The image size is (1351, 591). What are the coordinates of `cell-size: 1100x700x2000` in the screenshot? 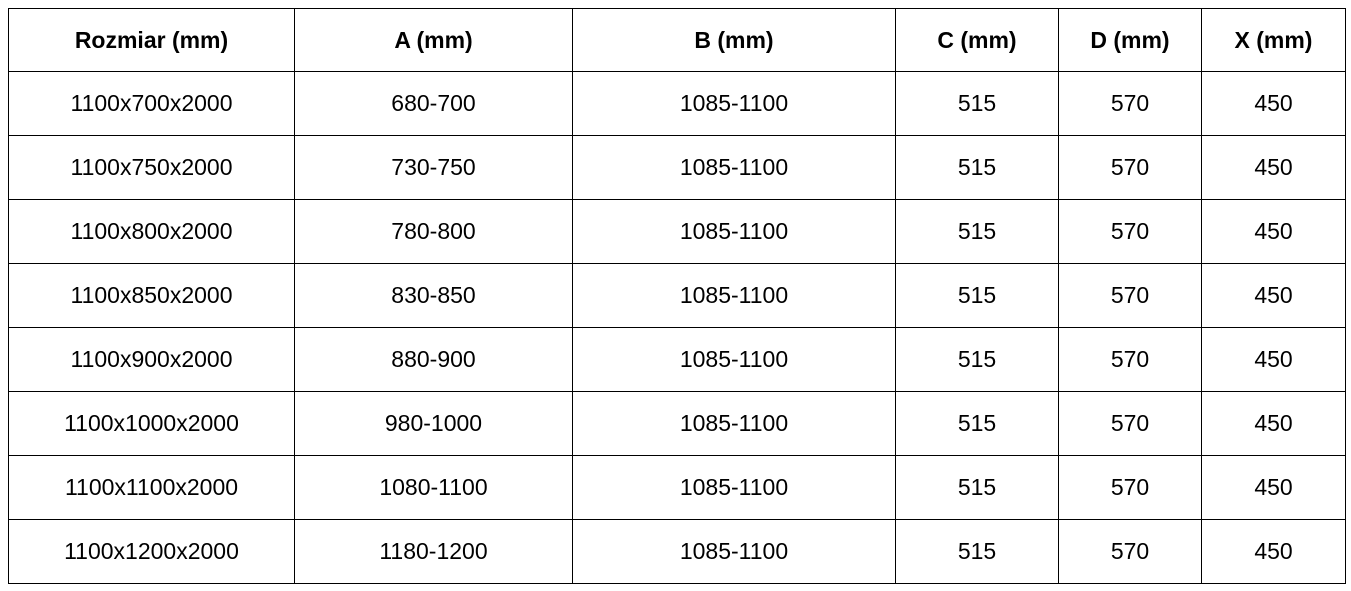 It's located at (151, 103).